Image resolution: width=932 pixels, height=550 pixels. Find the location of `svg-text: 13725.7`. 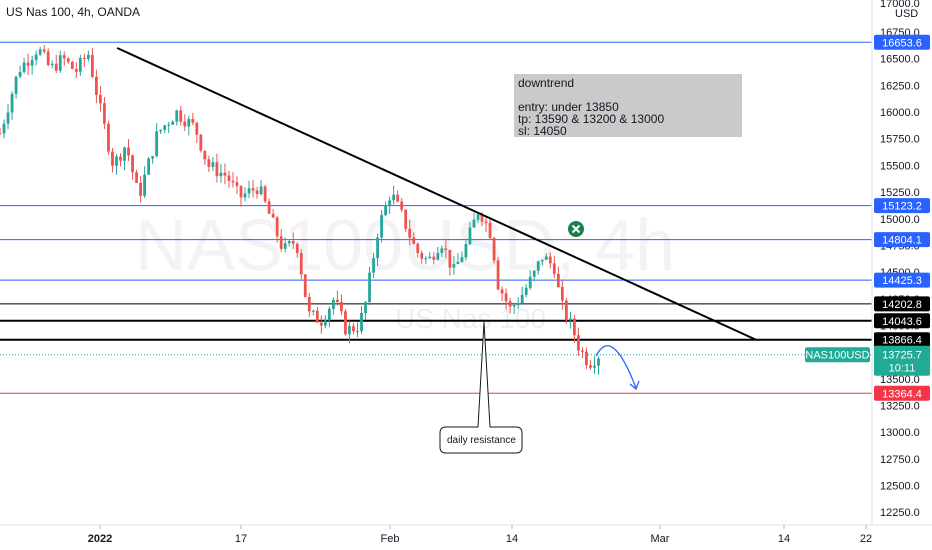

svg-text: 13725.7 is located at coordinates (902, 356).